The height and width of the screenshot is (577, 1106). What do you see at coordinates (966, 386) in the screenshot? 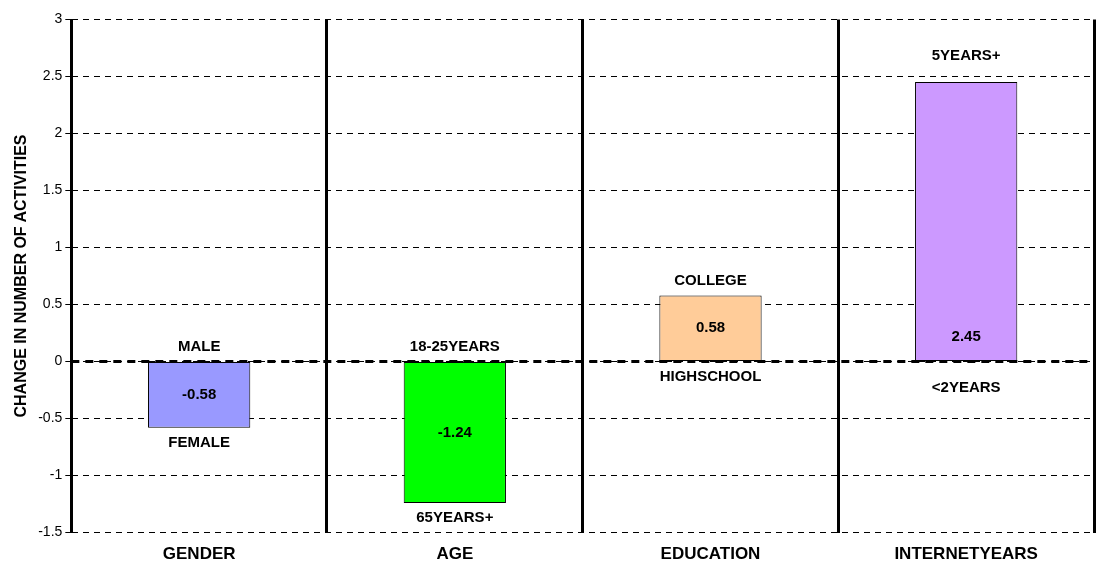
I see `annotation: <2YEARS` at bounding box center [966, 386].